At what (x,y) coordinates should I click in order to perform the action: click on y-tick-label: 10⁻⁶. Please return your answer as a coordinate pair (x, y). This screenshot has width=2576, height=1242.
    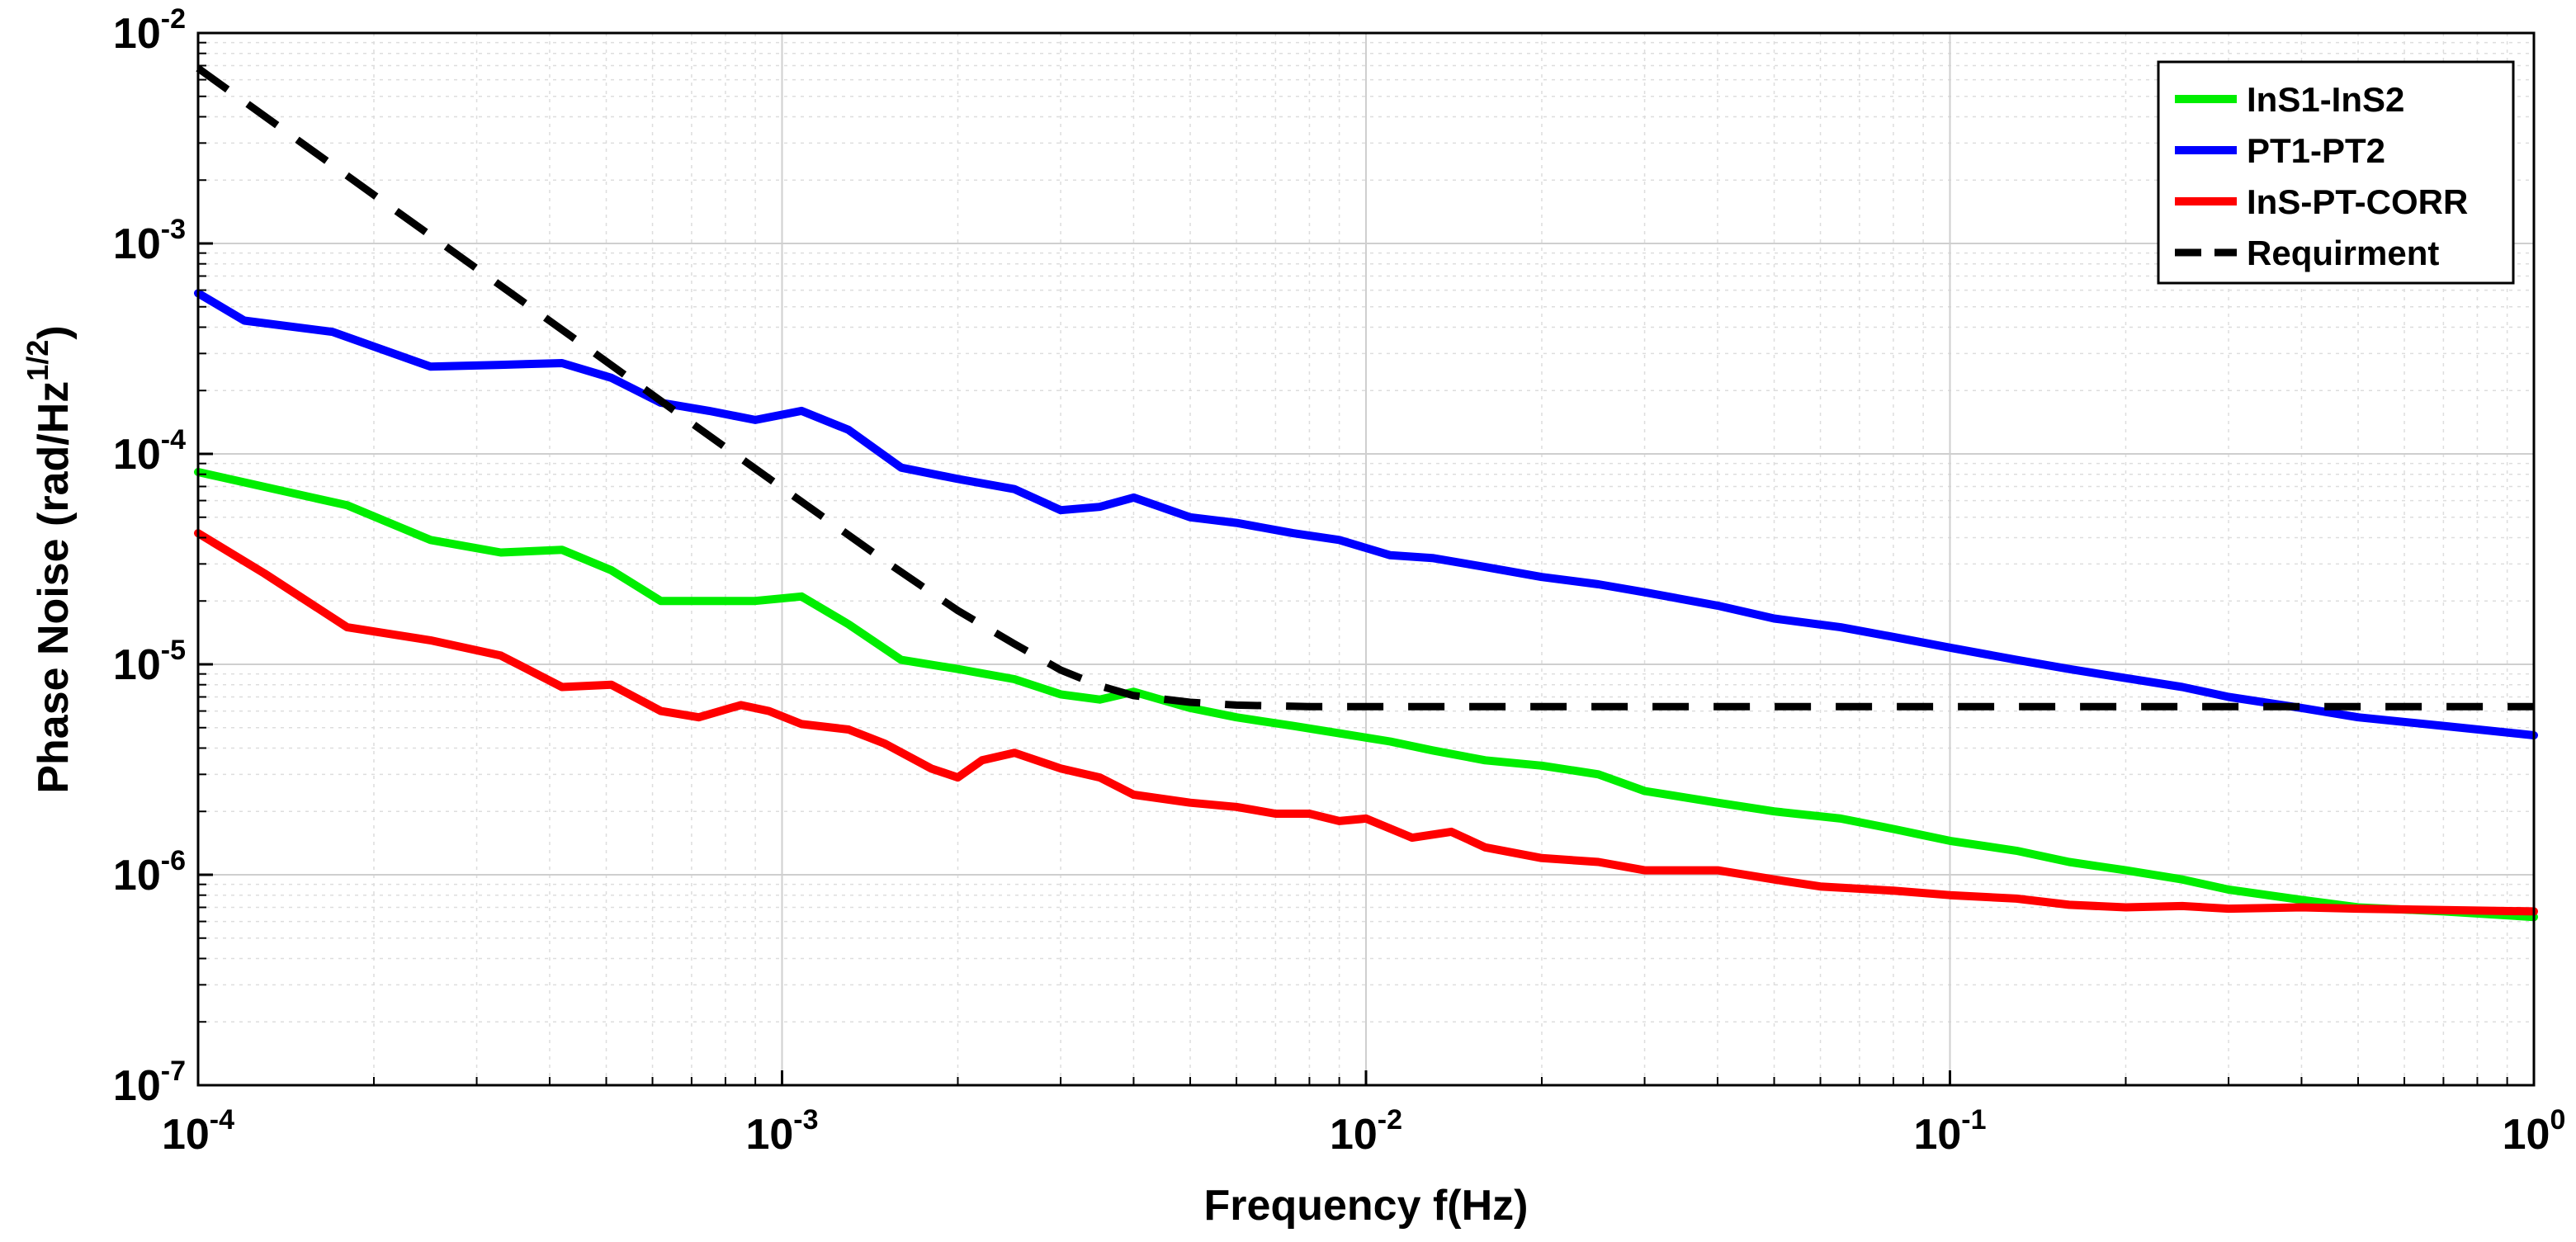
    Looking at the image, I should click on (149, 872).